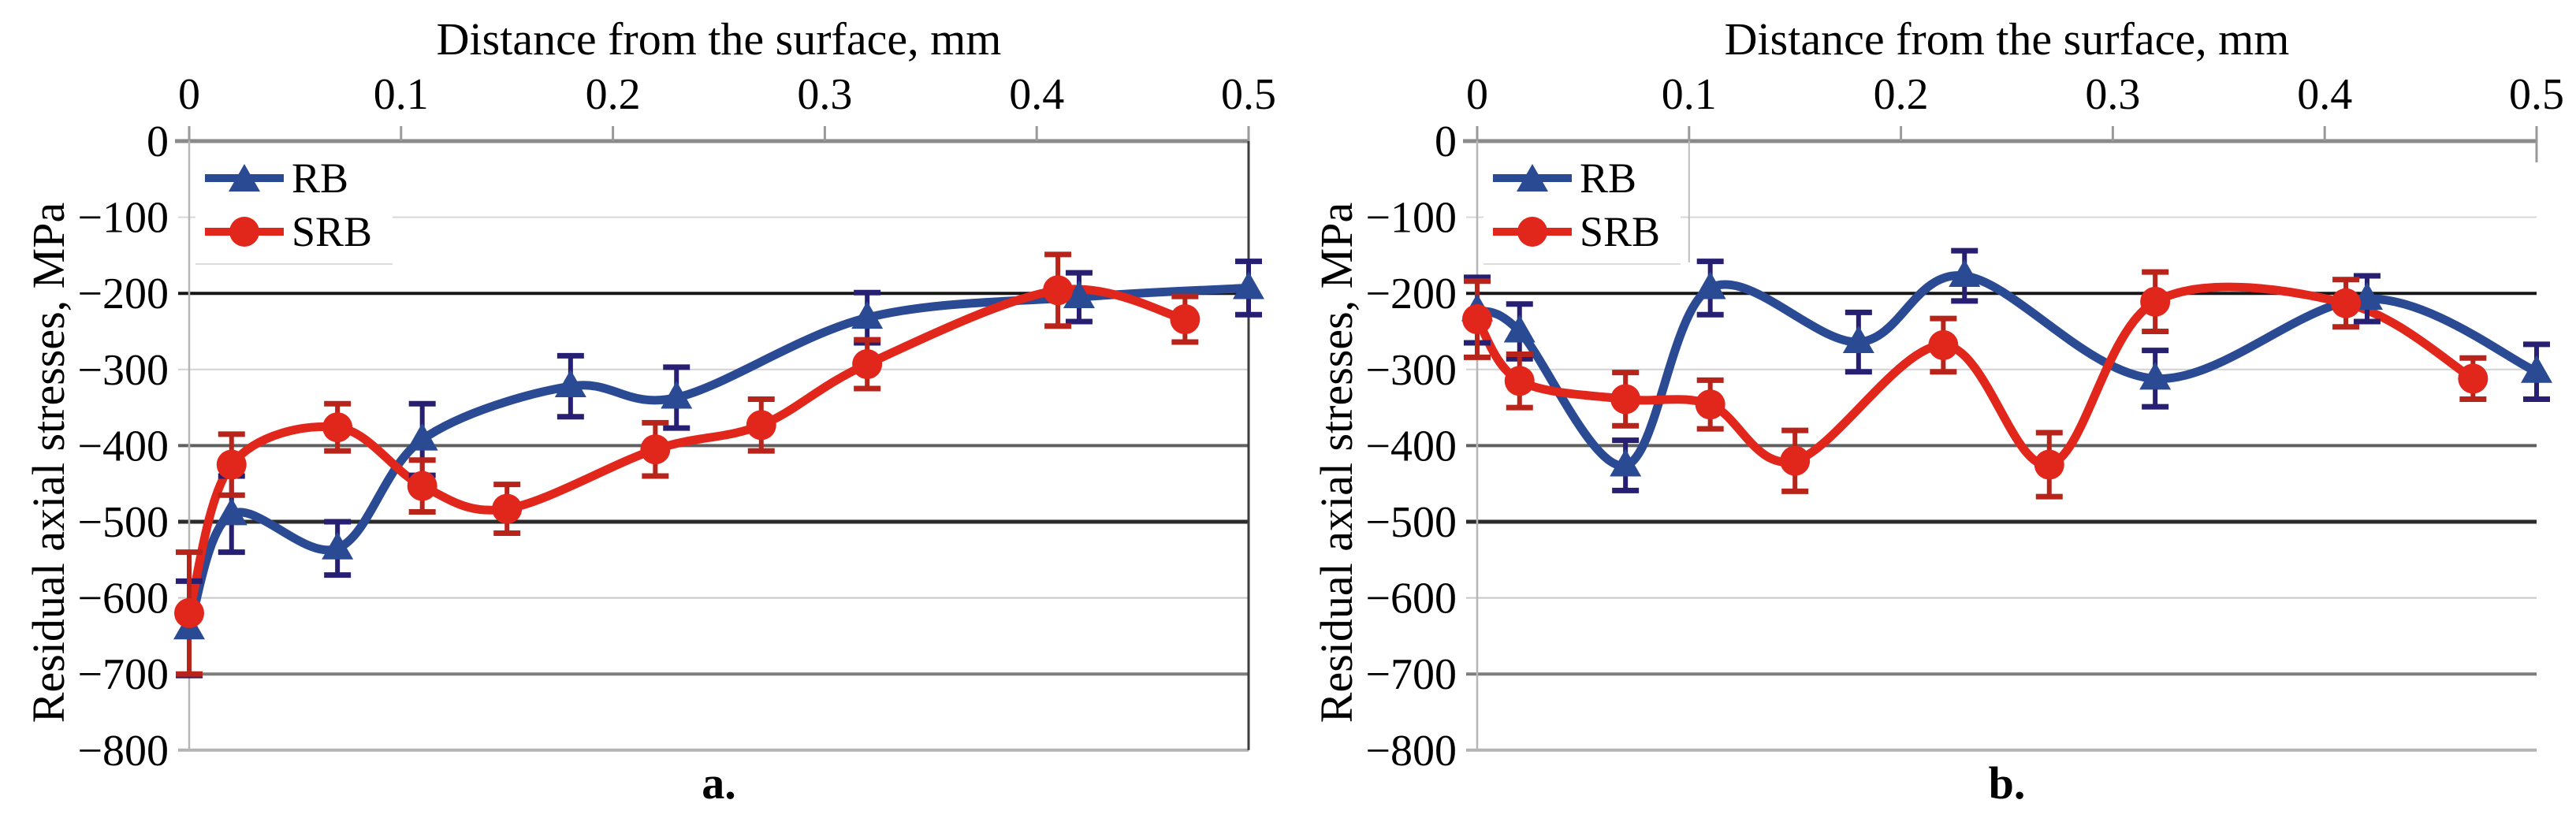 The width and height of the screenshot is (2576, 837). I want to click on caption-a: a., so click(719, 783).